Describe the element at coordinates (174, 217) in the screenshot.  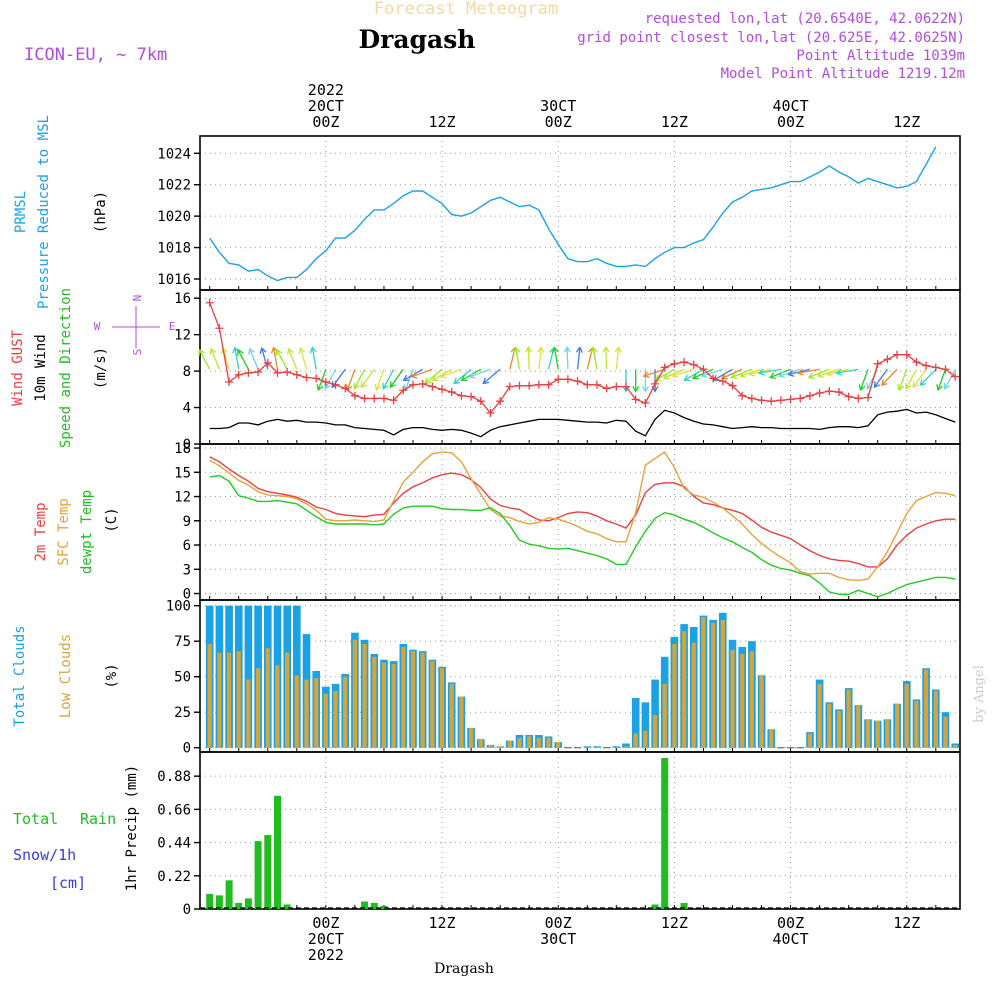
I see `y-tick-label: 1020` at that location.